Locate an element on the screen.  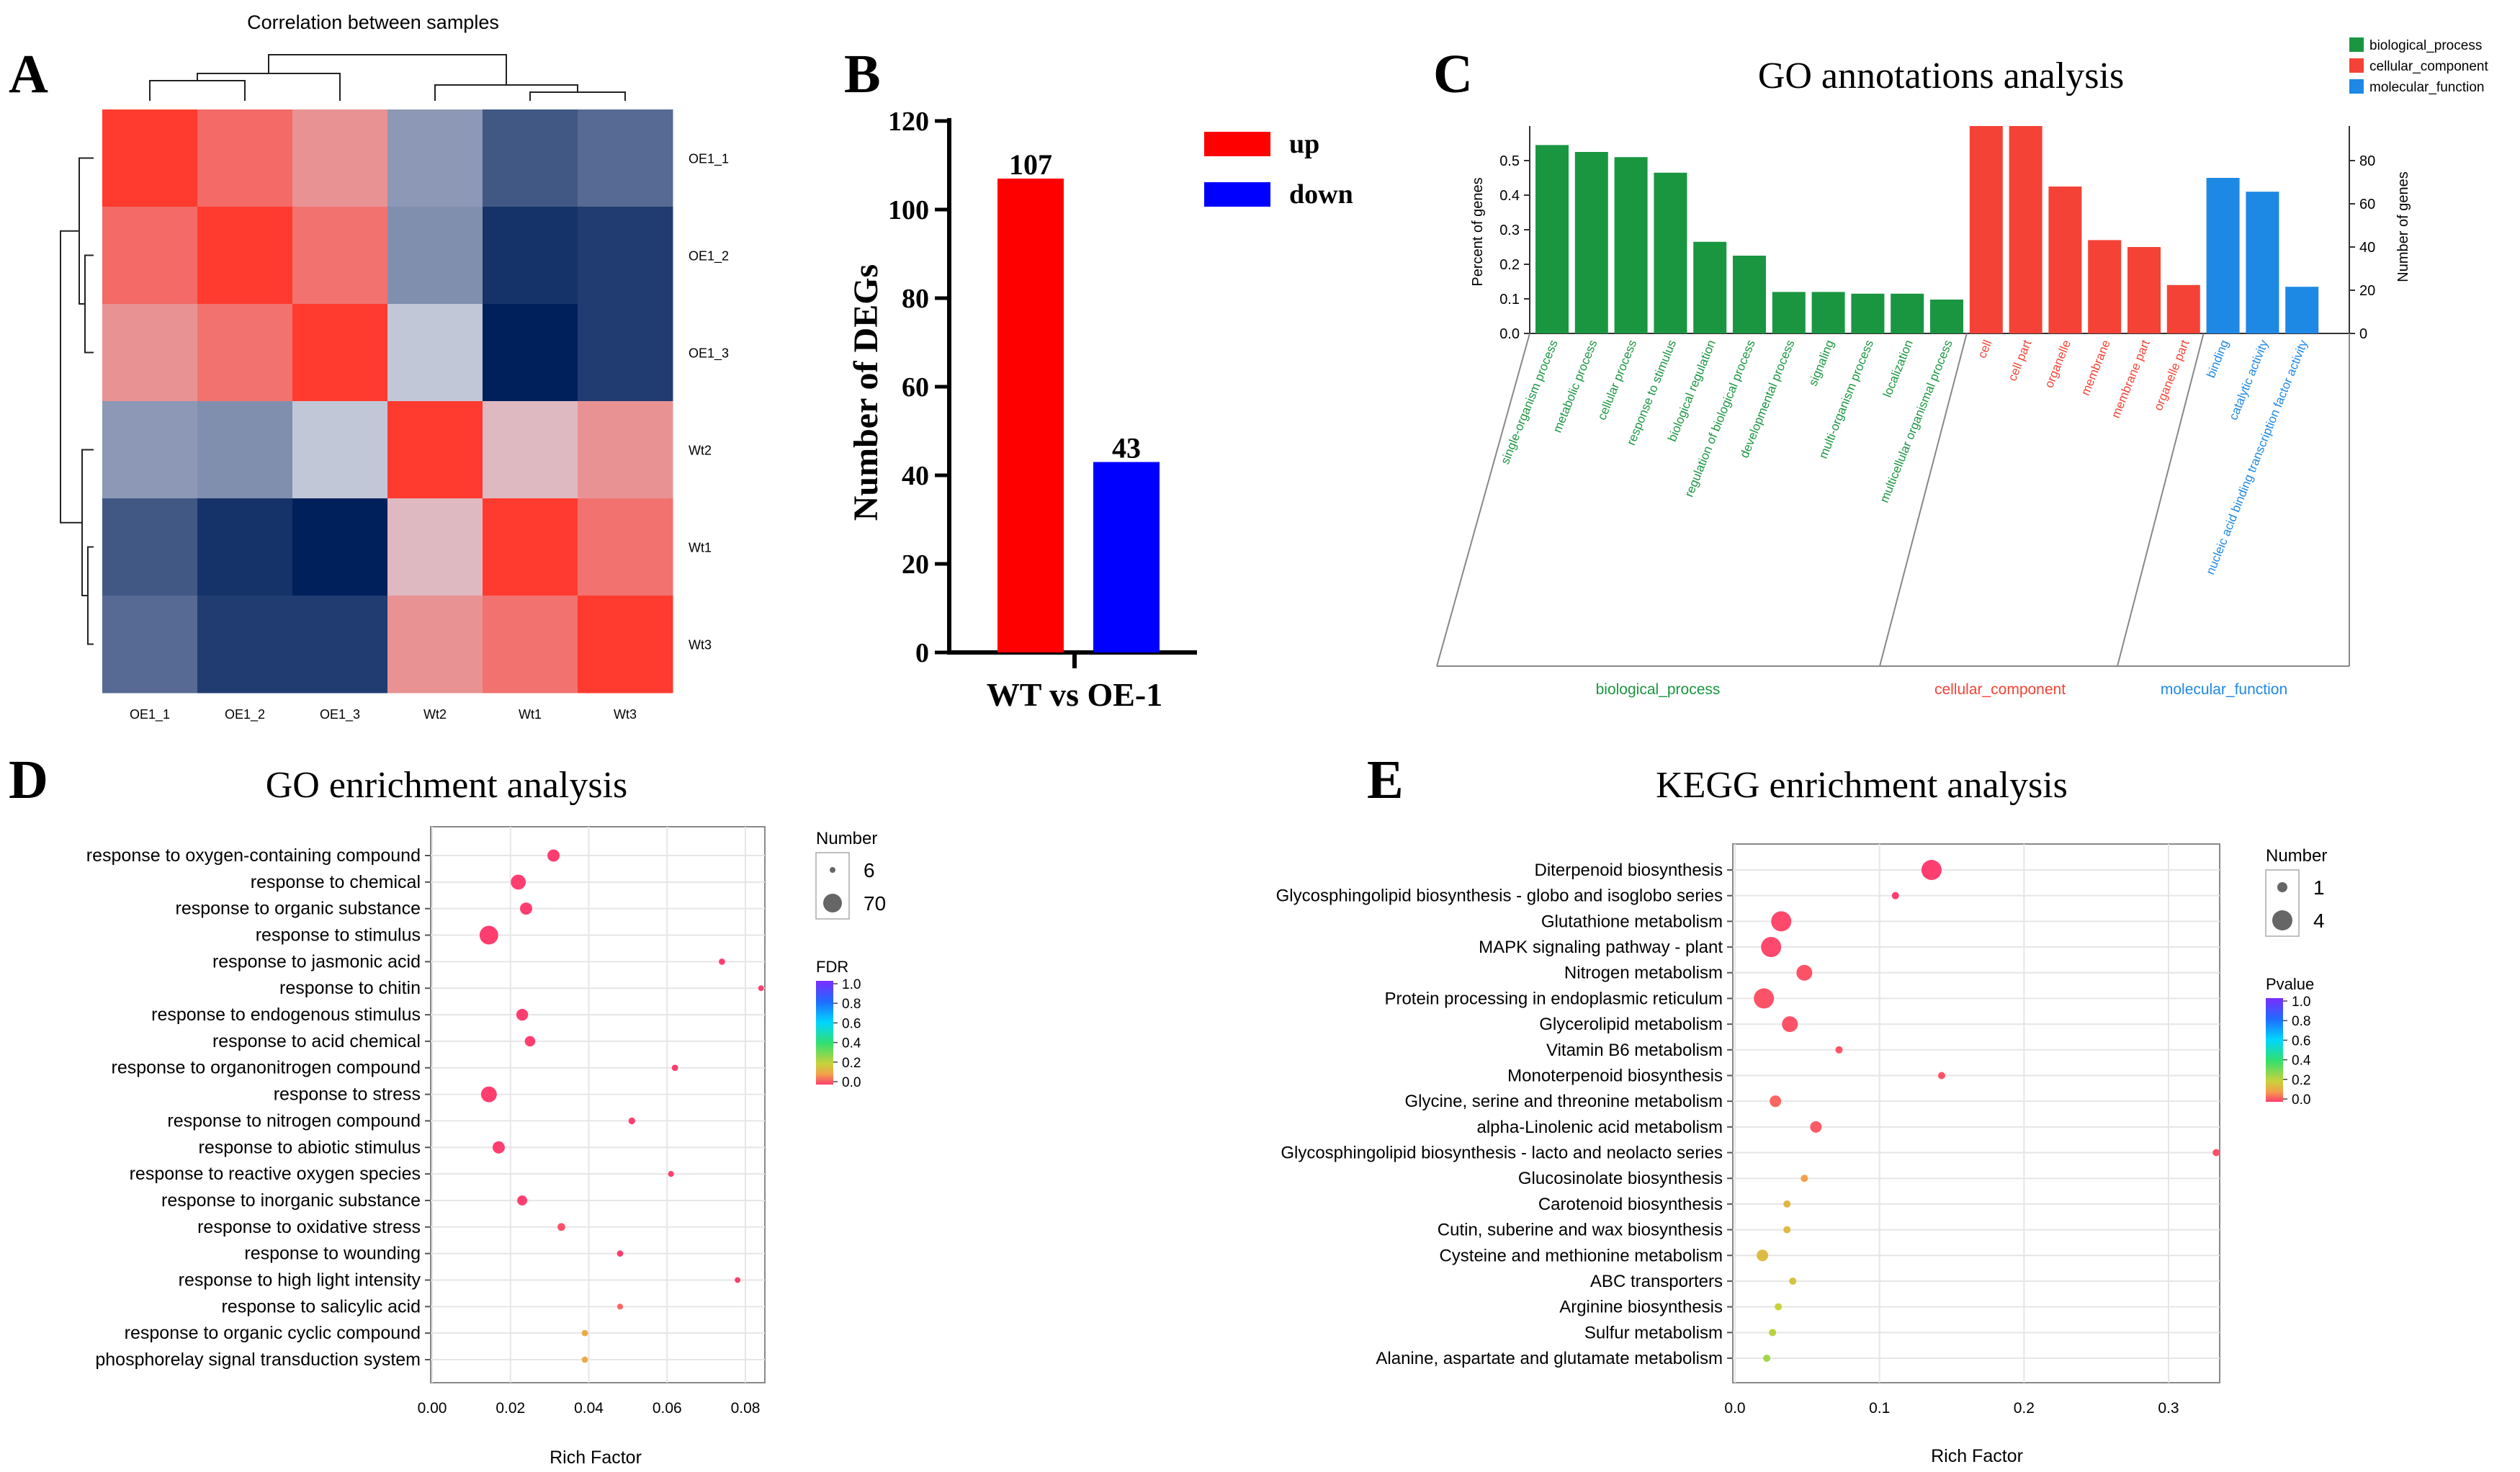
go-term-label: cellular process is located at coordinates (1617, 380).